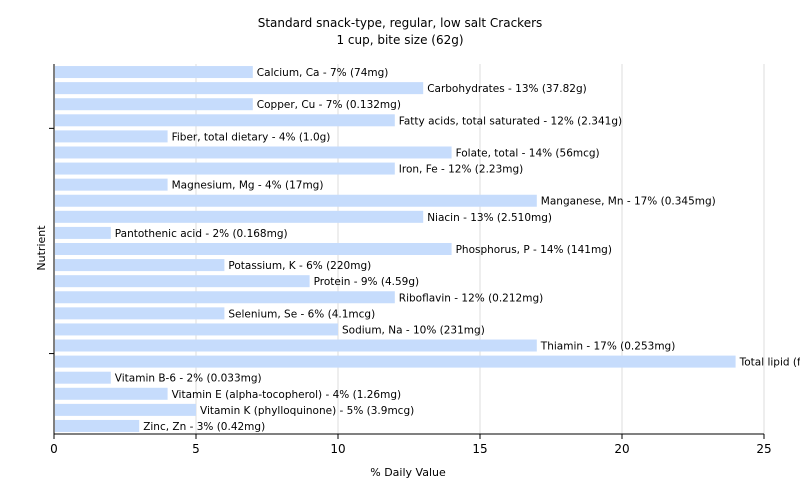 The height and width of the screenshot is (500, 800). Describe the element at coordinates (196, 449) in the screenshot. I see `x-tick-label: 5` at that location.